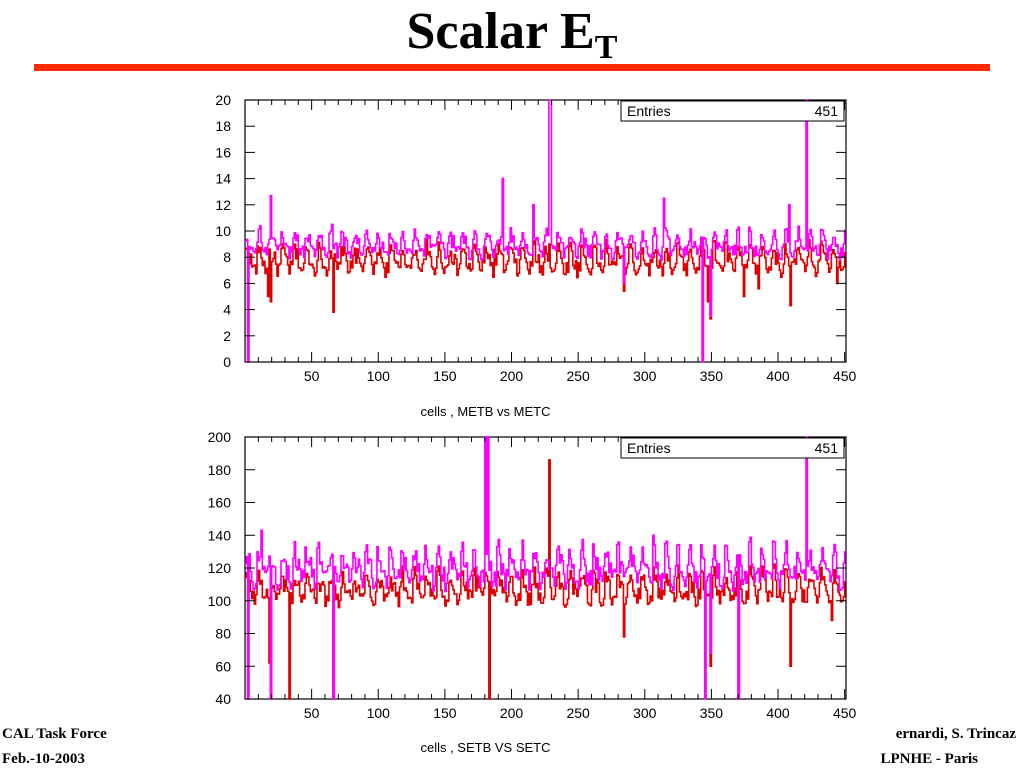 This screenshot has width=1024, height=768. Describe the element at coordinates (500, 31) in the screenshot. I see `title-main: Scalar E` at that location.